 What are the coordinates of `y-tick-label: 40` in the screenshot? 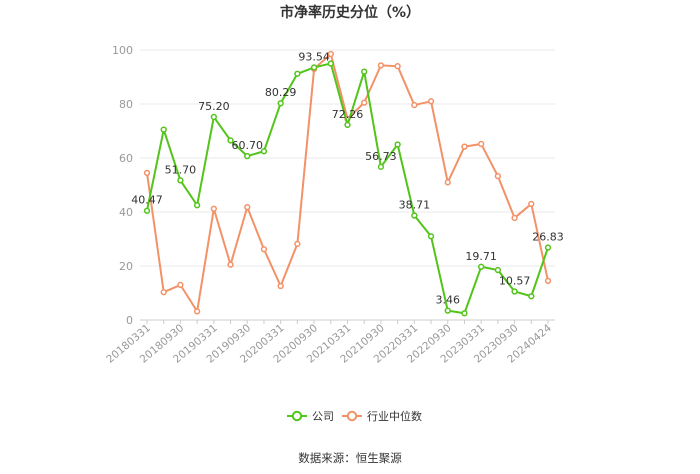 It's located at (126, 212).